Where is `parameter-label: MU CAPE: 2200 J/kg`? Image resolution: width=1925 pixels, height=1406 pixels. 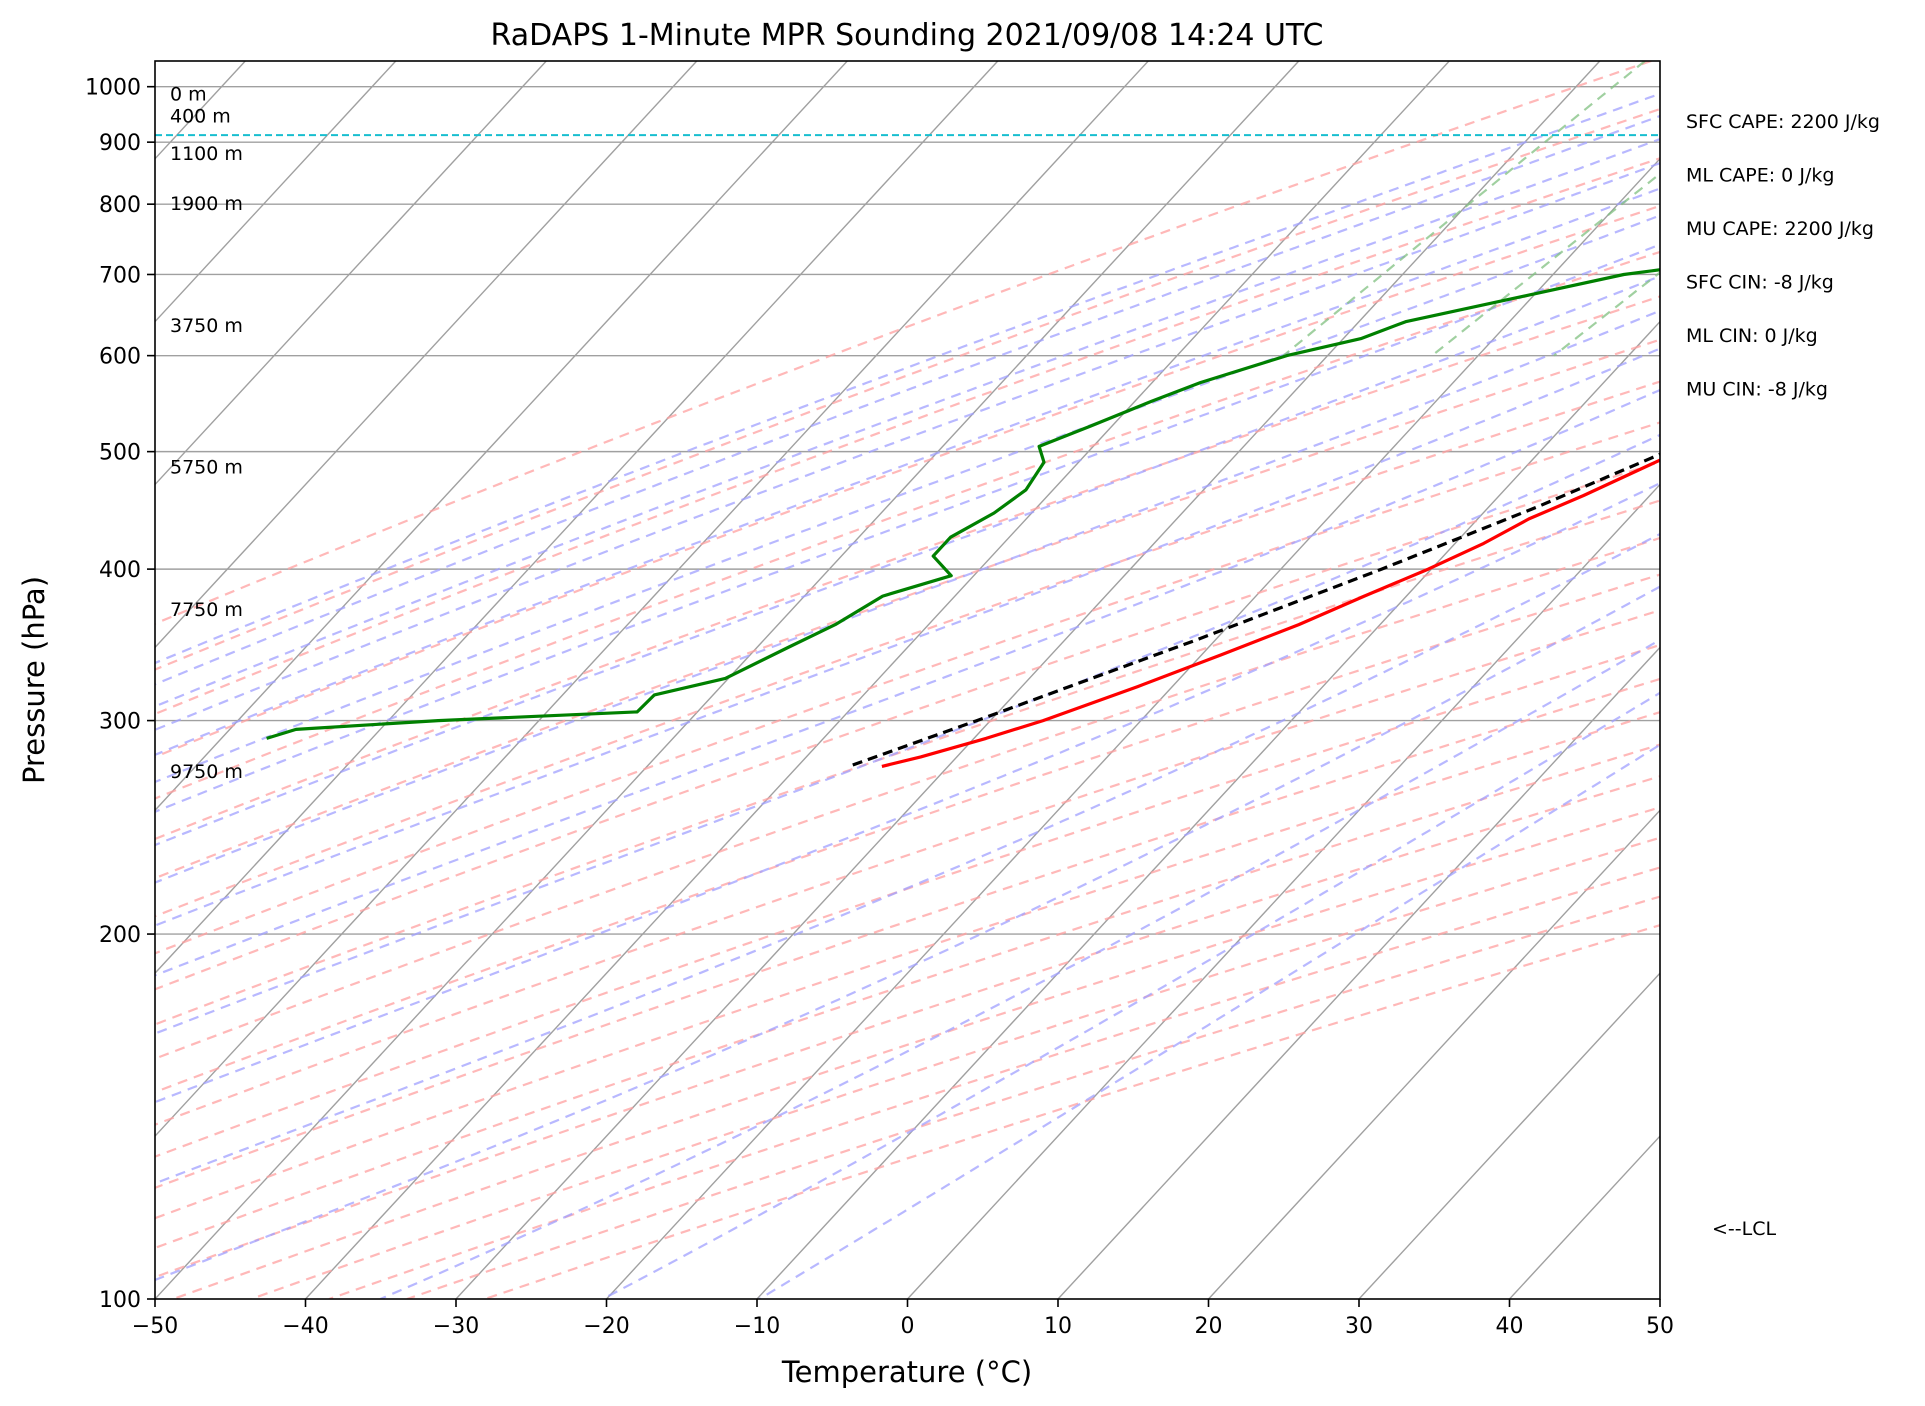
parameter-label: MU CAPE: 2200 J/kg is located at coordinates (1780, 229).